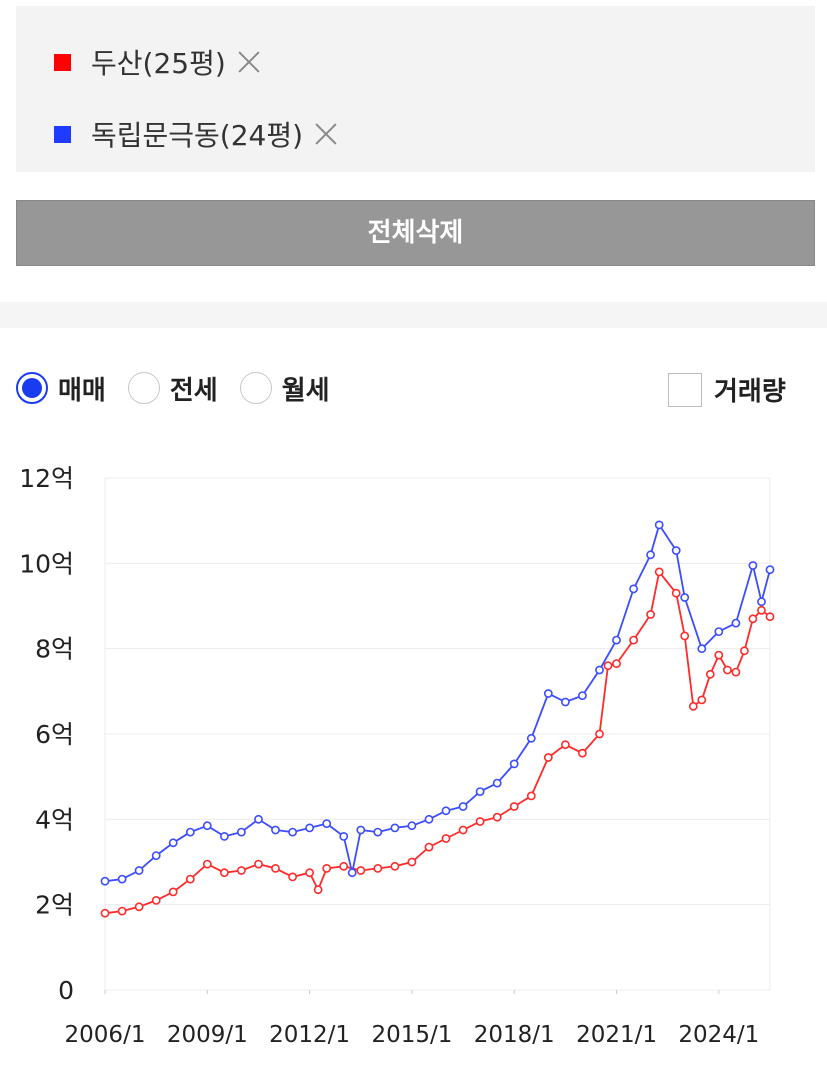 The height and width of the screenshot is (1074, 827). Describe the element at coordinates (54, 649) in the screenshot. I see `y-tick-label: 8억` at that location.